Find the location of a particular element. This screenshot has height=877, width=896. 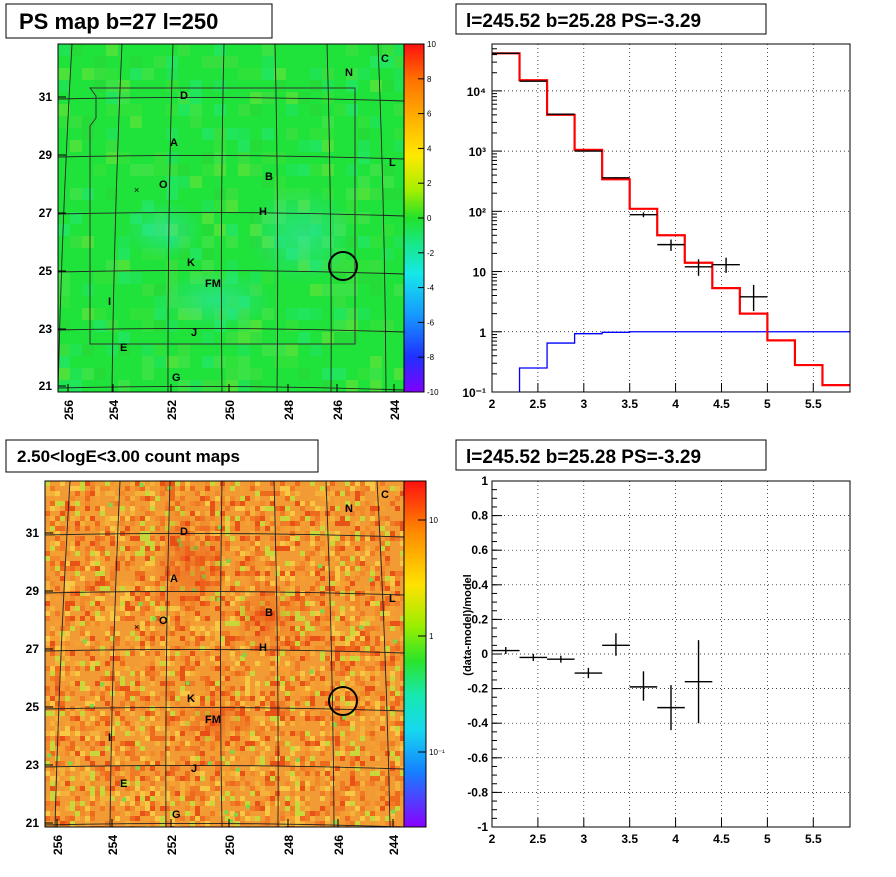

count-map-title-box is located at coordinates (162, 456).